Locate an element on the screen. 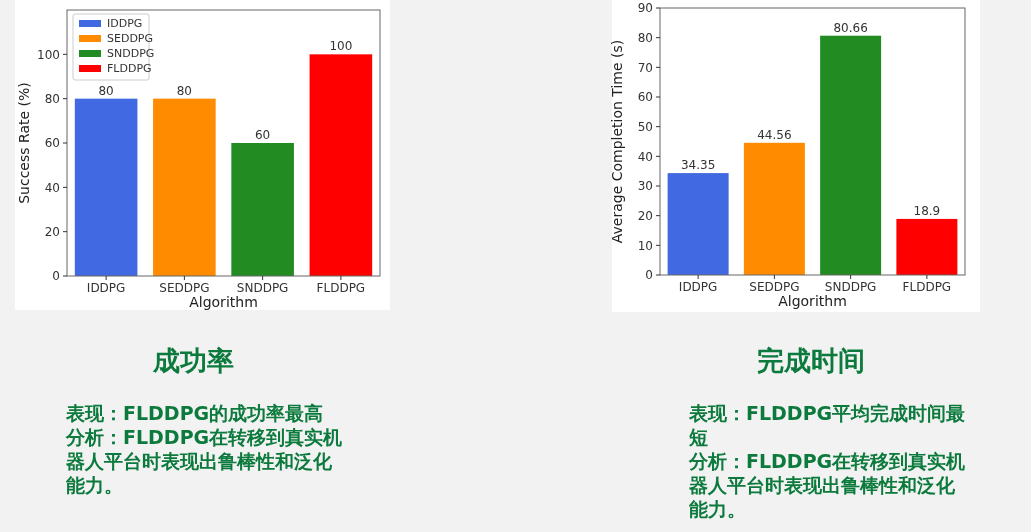 This screenshot has height=532, width=1031. data-label: 80.66 is located at coordinates (850, 27).